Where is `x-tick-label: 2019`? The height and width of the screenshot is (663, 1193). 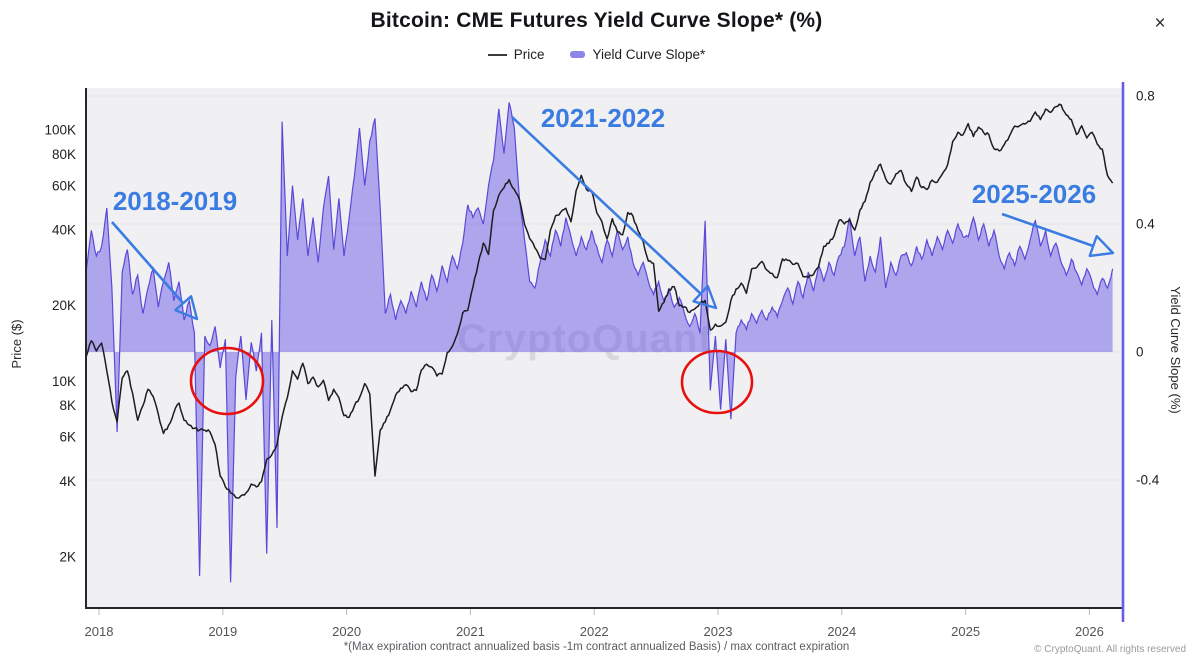
x-tick-label: 2019 is located at coordinates (222, 631).